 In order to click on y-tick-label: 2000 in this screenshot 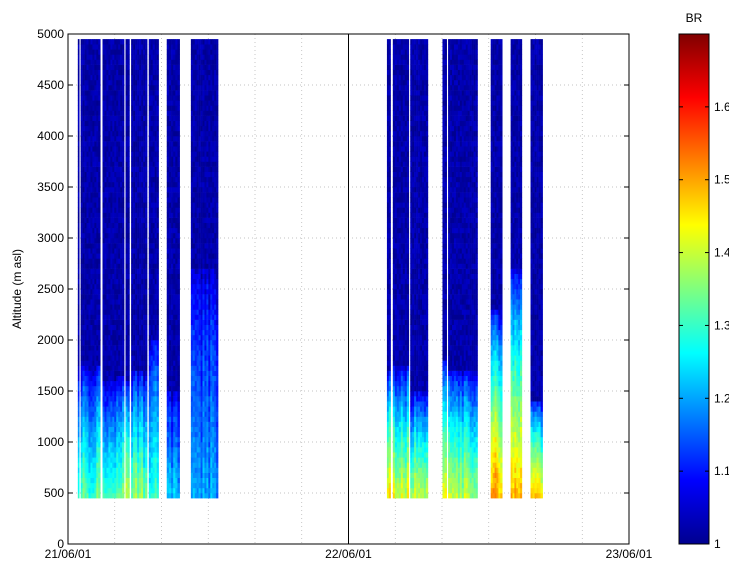, I will do `click(50, 340)`.